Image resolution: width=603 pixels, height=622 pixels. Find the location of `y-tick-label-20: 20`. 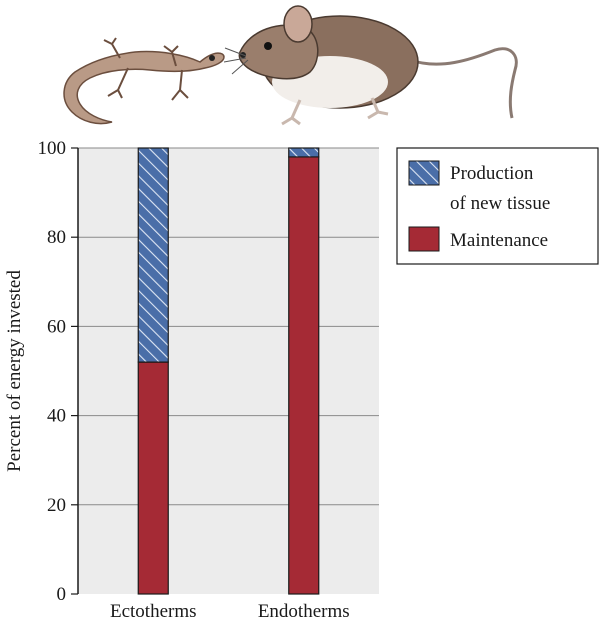

y-tick-label-20: 20 is located at coordinates (56, 505).